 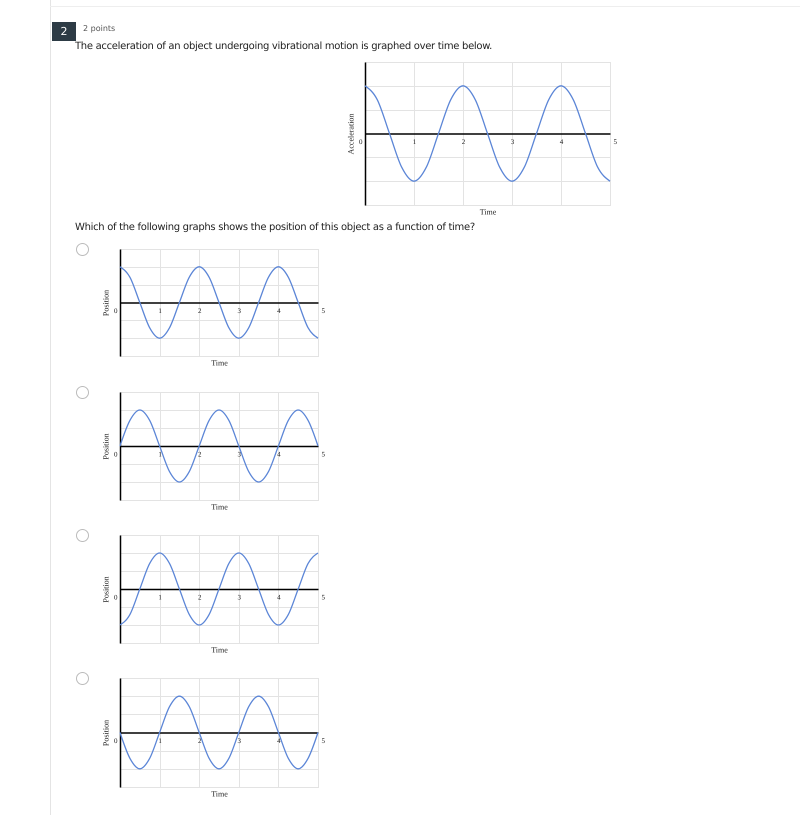 What do you see at coordinates (64, 31) in the screenshot?
I see `text: 2` at bounding box center [64, 31].